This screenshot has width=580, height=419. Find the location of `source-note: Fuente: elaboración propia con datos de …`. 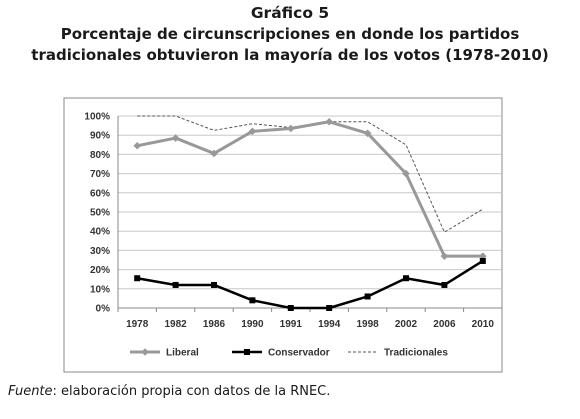

source-note: Fuente: elaboración propia con datos de … is located at coordinates (169, 391).